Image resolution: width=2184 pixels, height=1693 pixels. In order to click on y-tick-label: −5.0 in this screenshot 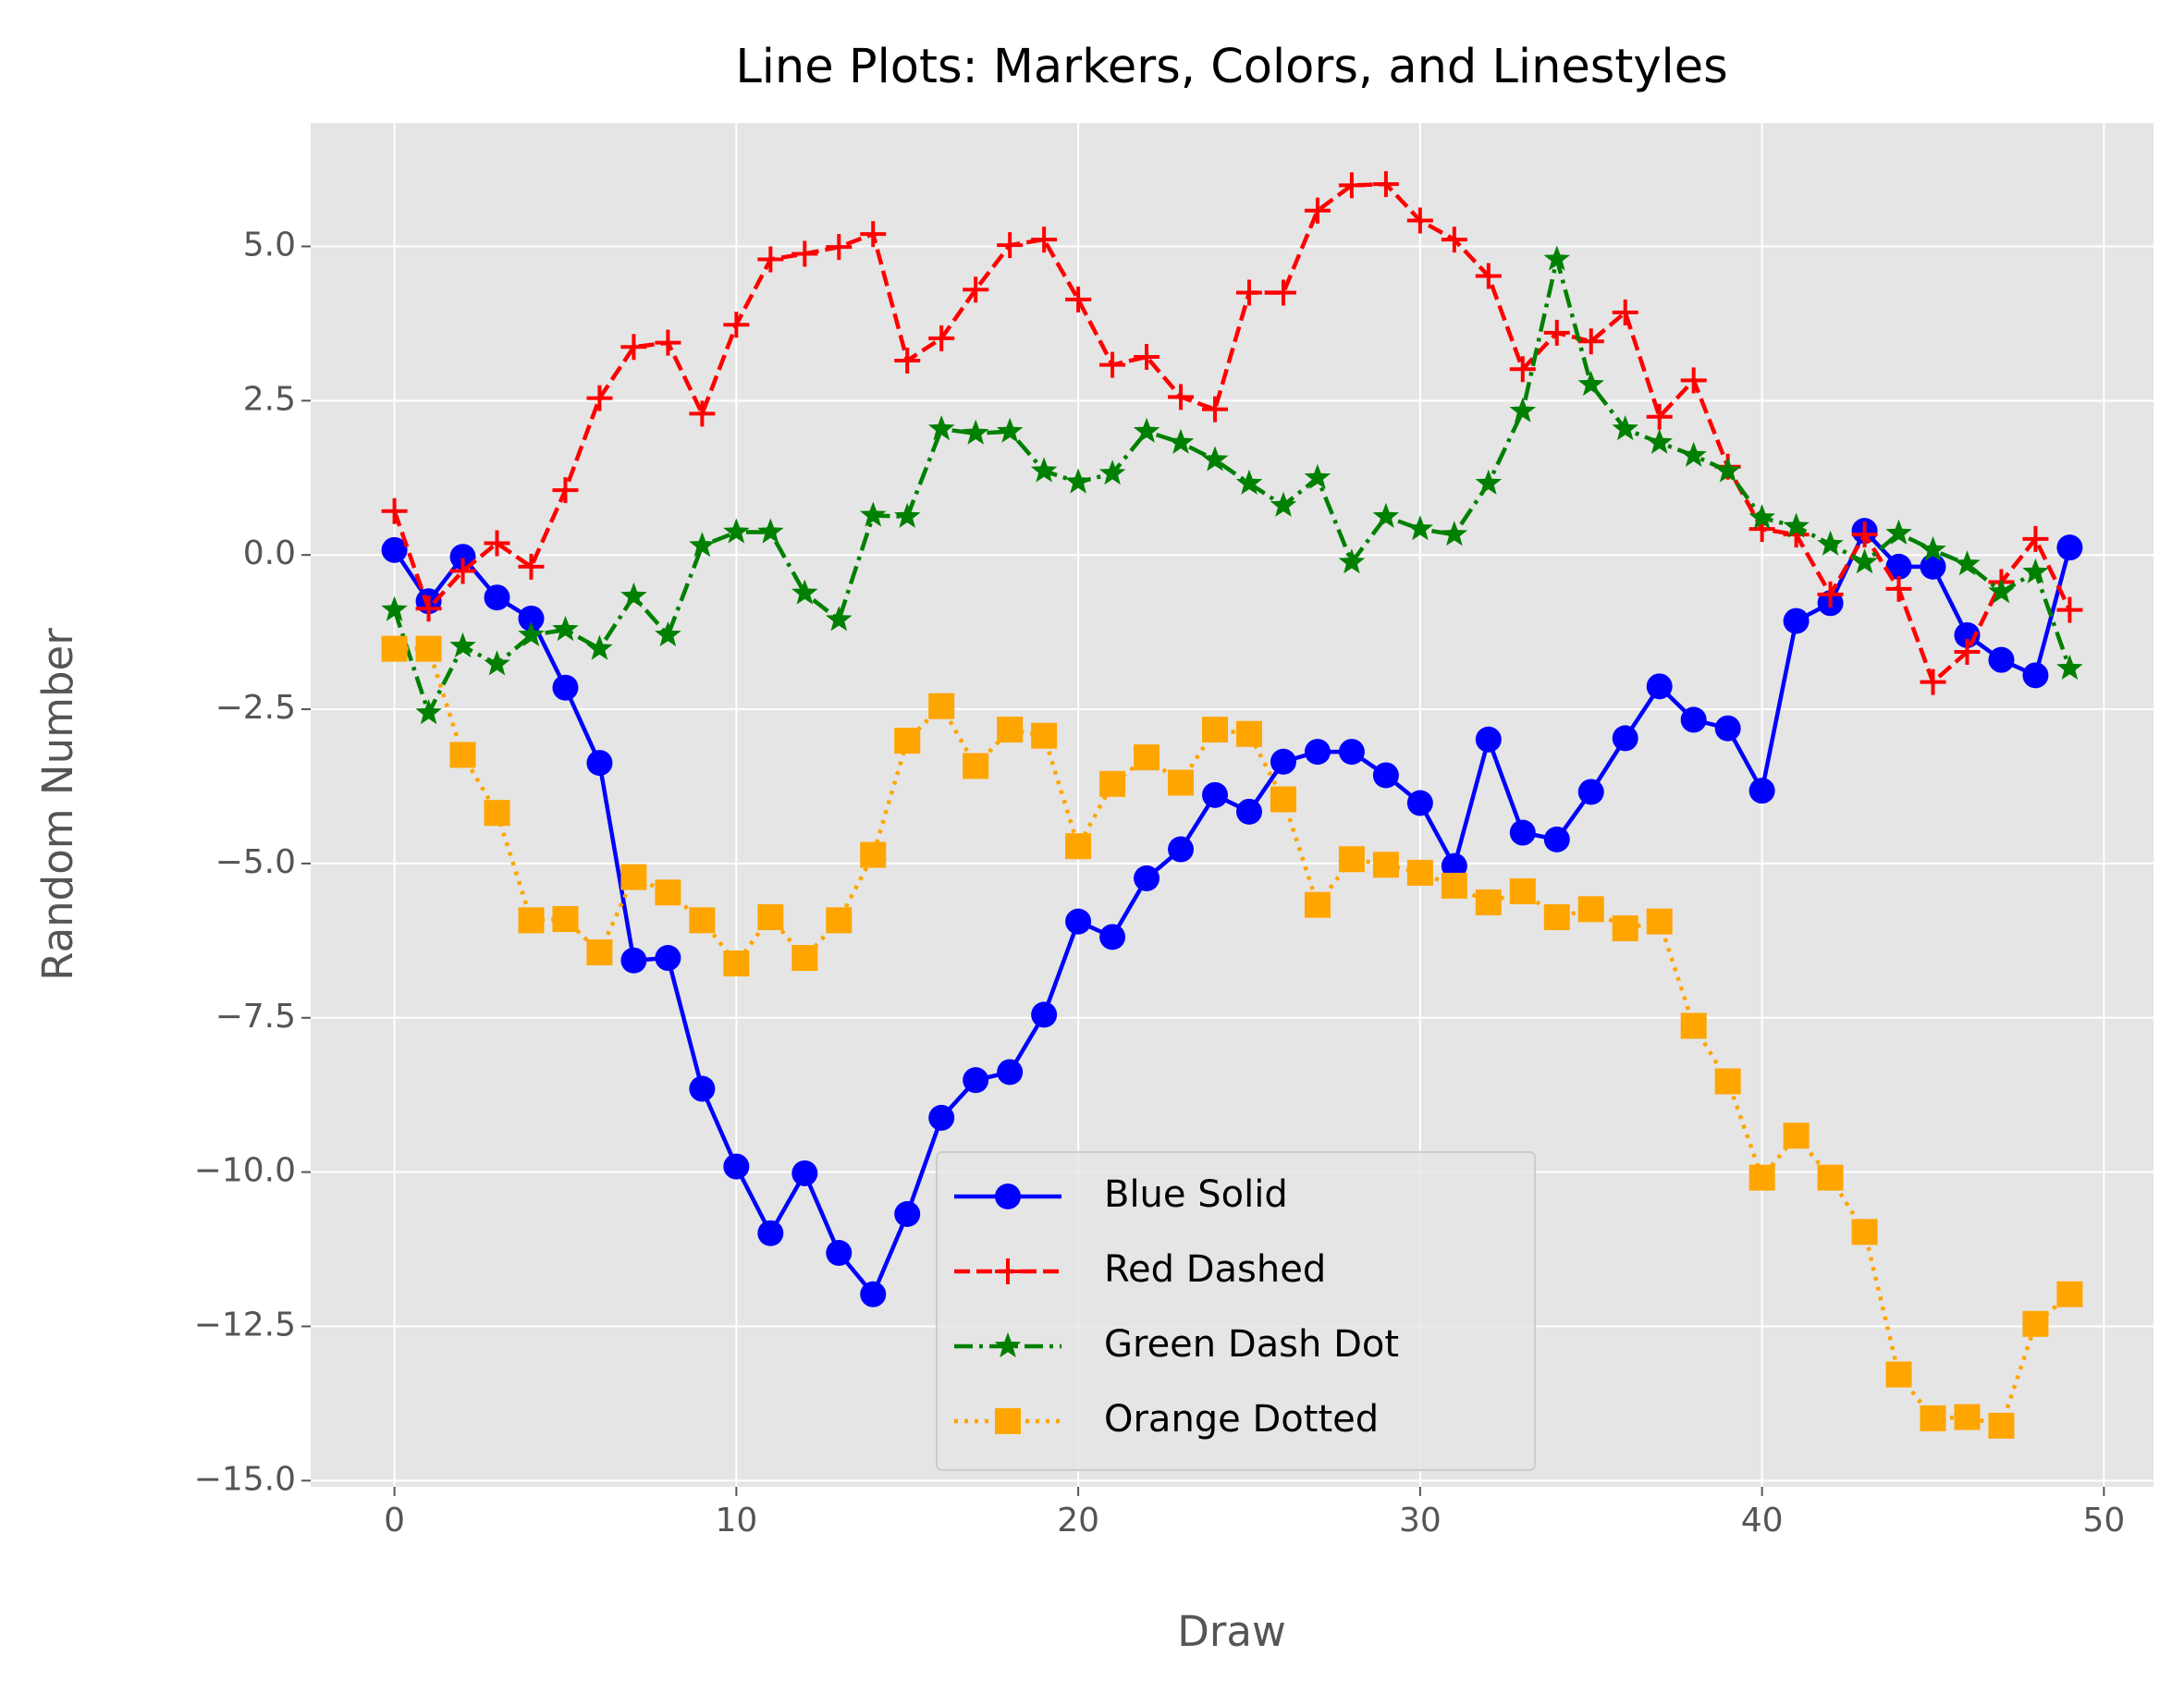, I will do `click(256, 862)`.